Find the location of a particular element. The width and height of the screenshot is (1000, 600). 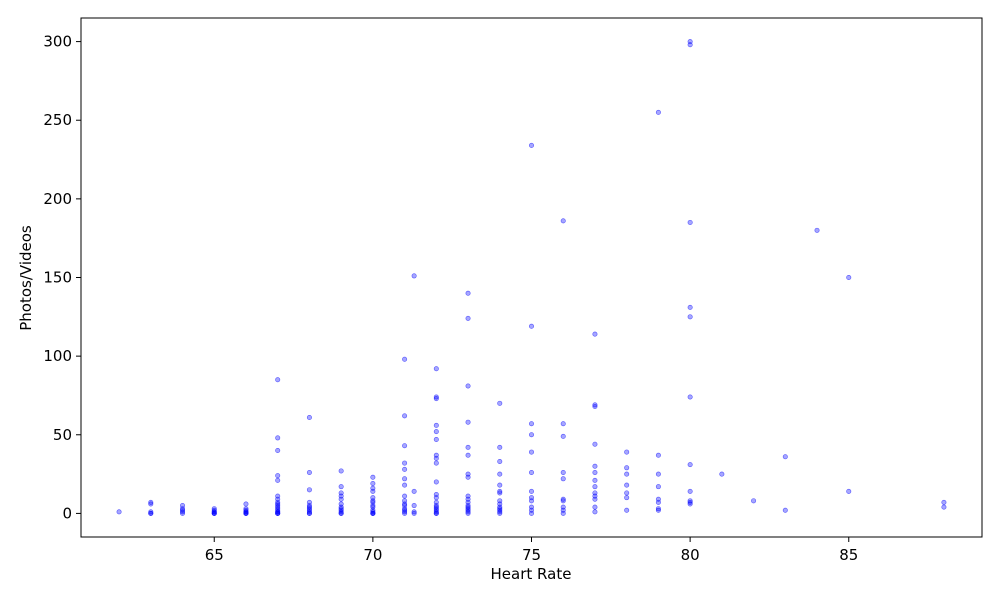

y-tick-label: 250 is located at coordinates (57, 120).